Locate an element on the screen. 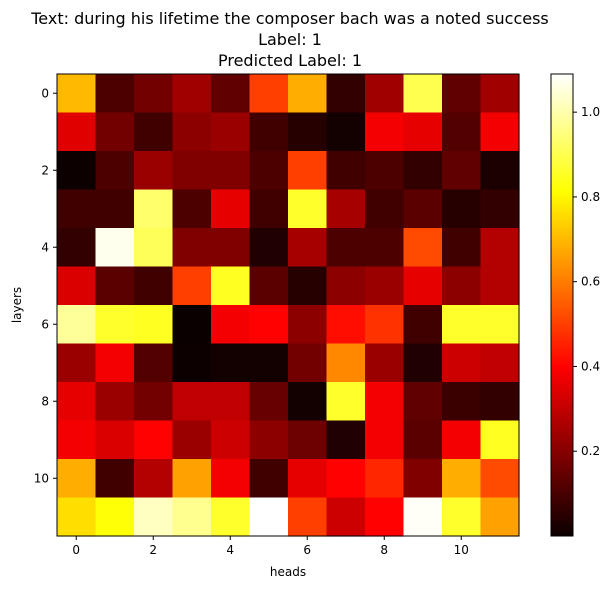 This screenshot has height=589, width=614. y-tick-label: 0 is located at coordinates (45, 93).